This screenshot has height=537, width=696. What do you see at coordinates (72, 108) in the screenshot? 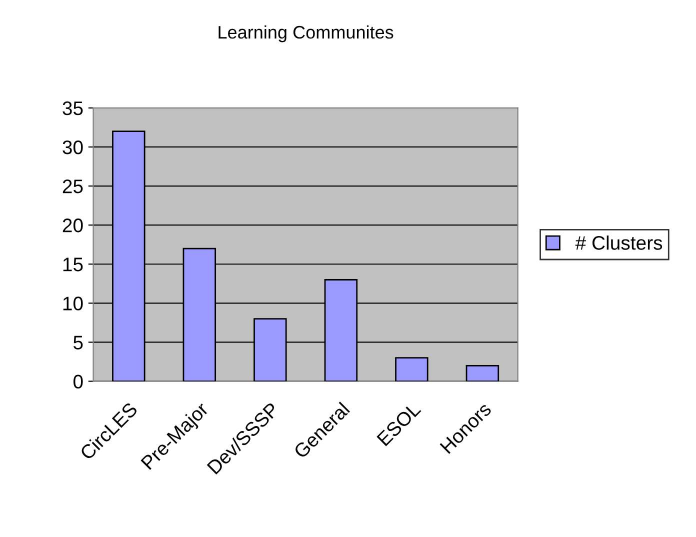
I see `y-tick-label: 35` at bounding box center [72, 108].